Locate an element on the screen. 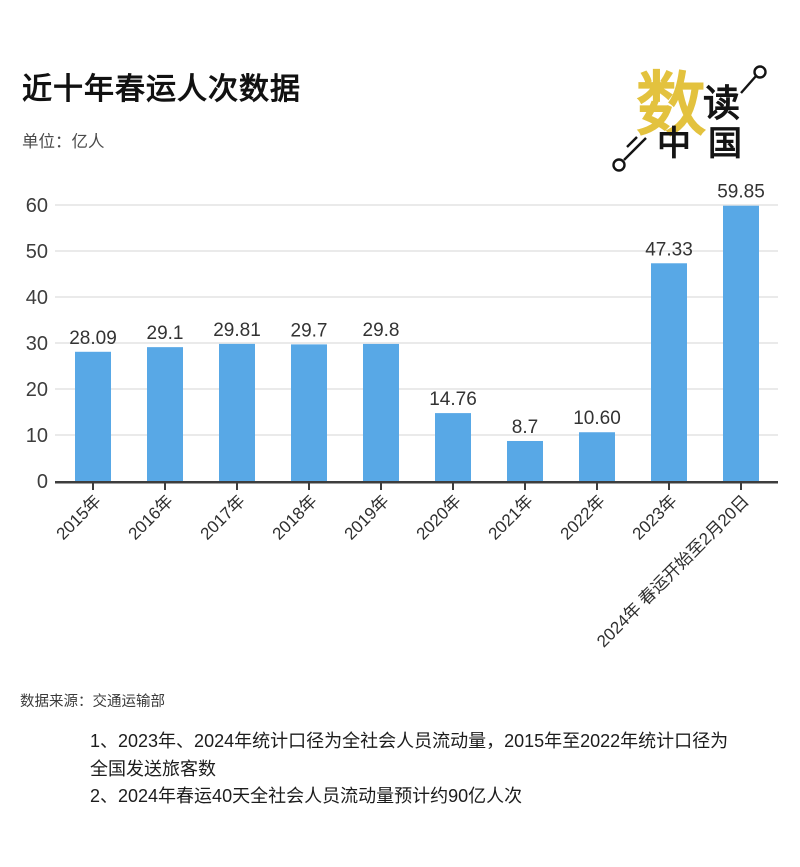 The height and width of the screenshot is (867, 800). shuidu-zhongguo-logo: 数 读 中 国 is located at coordinates (689, 118).